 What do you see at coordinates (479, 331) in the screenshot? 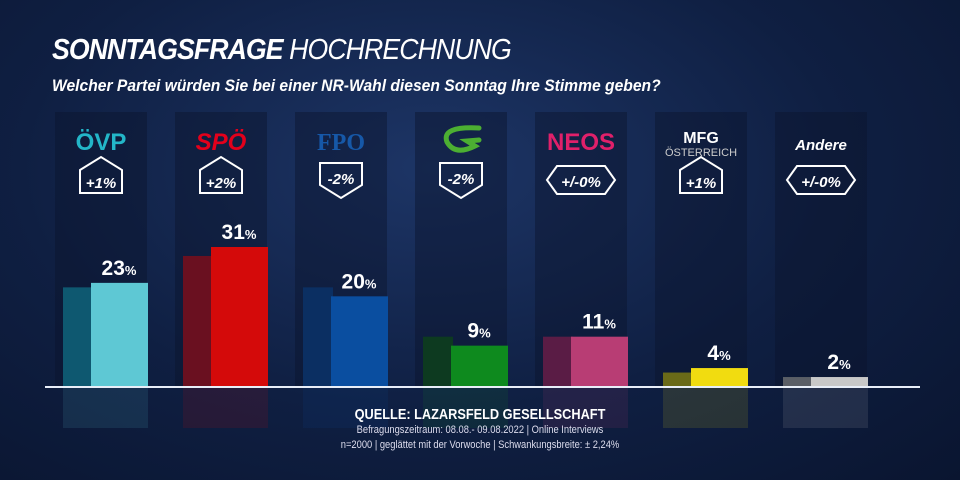
I see `value-label: 9%` at bounding box center [479, 331].